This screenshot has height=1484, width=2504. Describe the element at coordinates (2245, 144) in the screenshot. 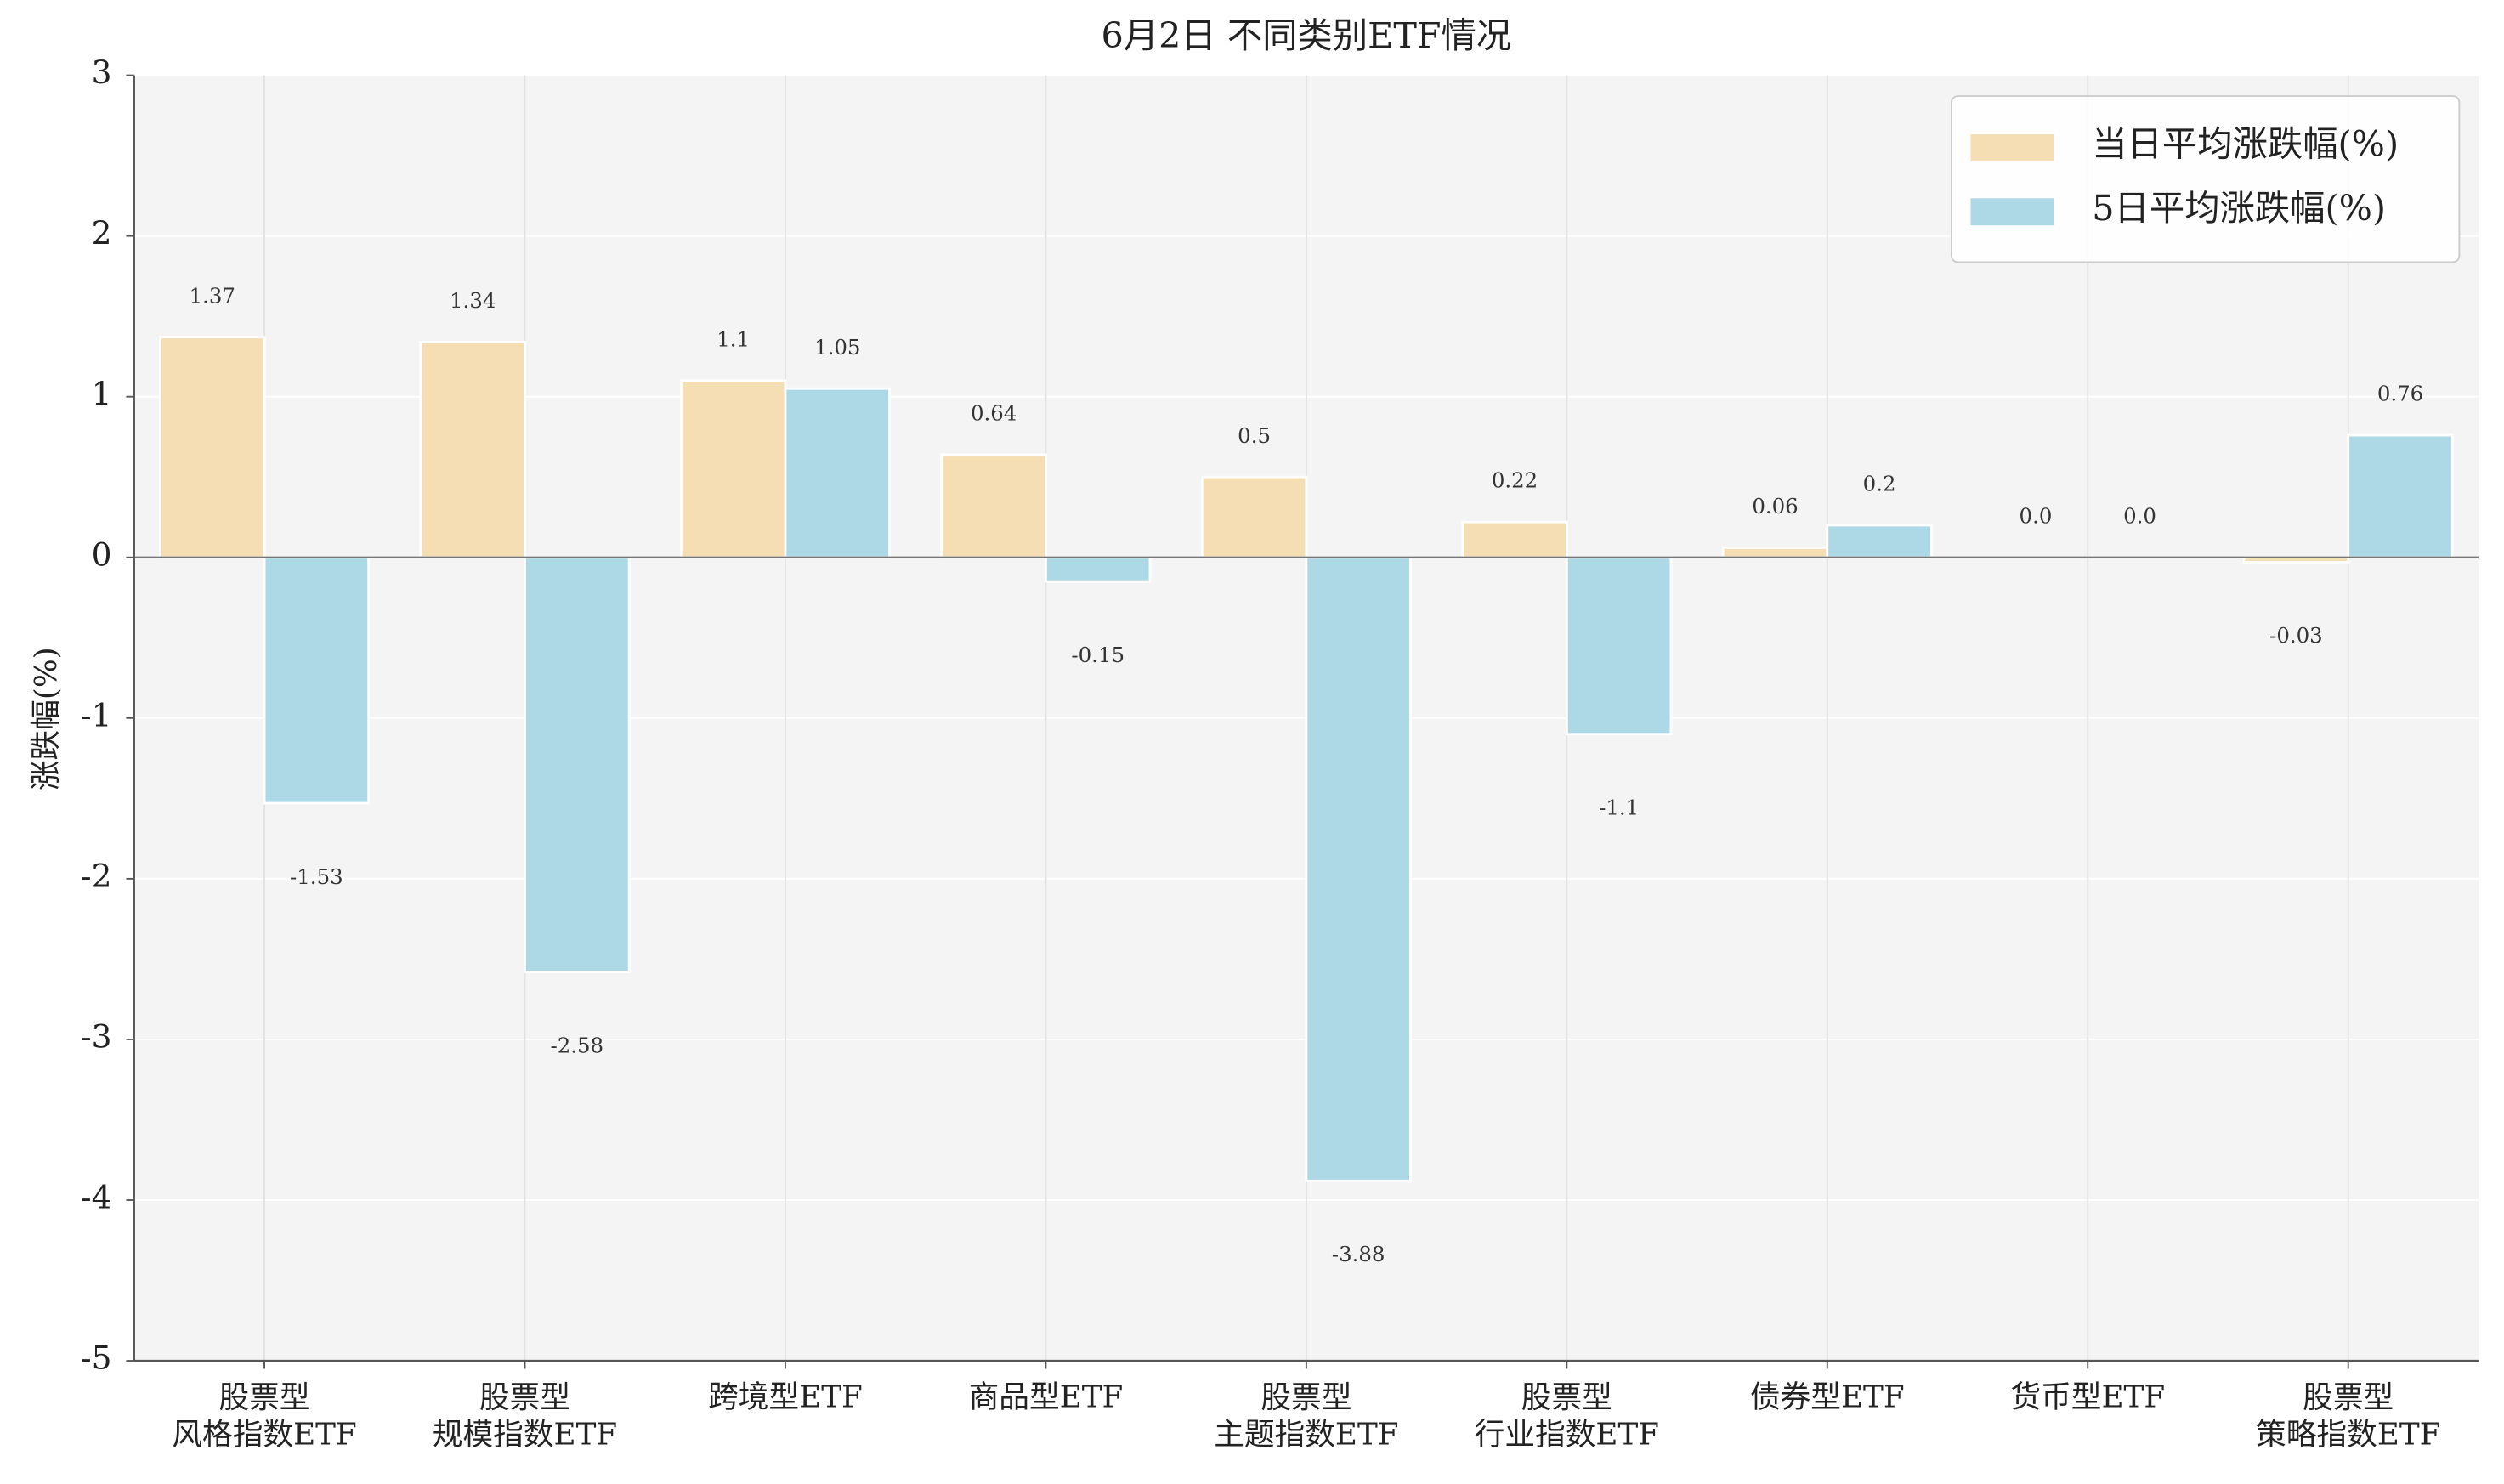

I see `legend-label: 当日平均涨跌幅(%)` at that location.